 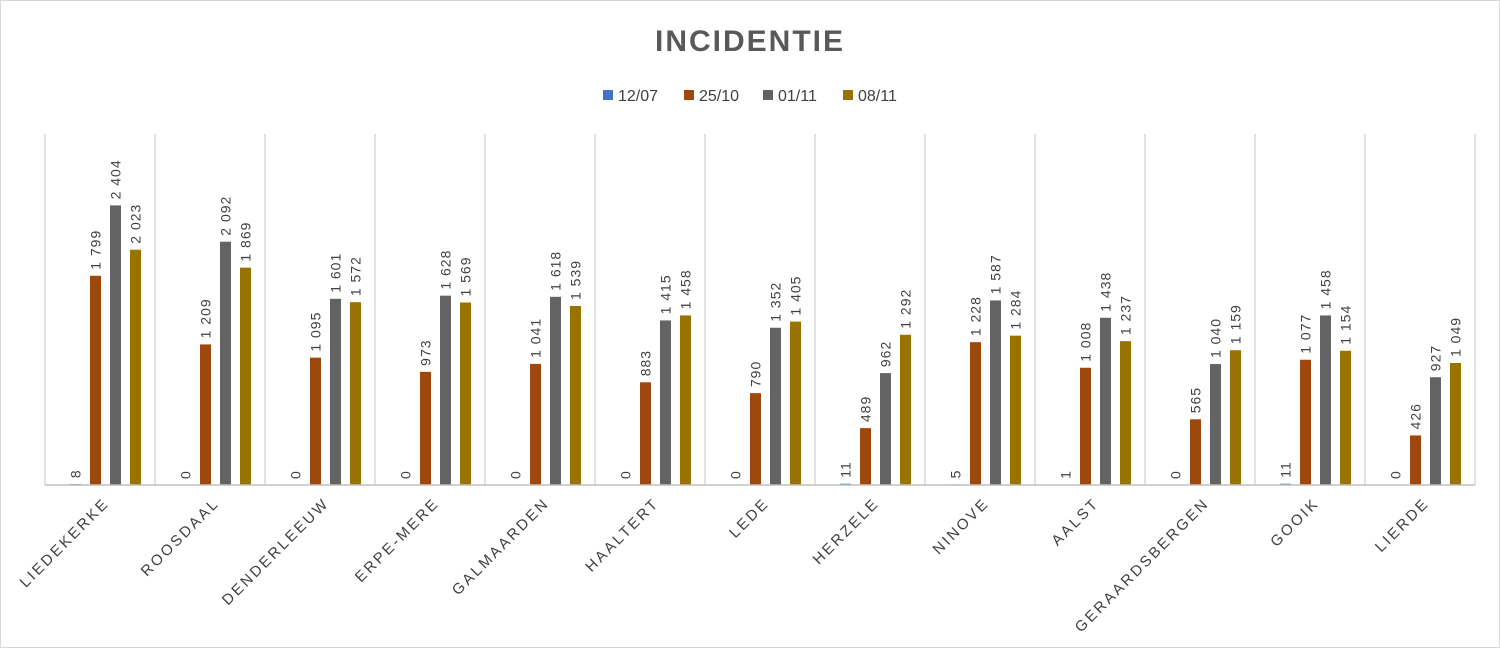 What do you see at coordinates (65, 543) in the screenshot?
I see `category-label-liedekerke: LIEDEKERKE` at bounding box center [65, 543].